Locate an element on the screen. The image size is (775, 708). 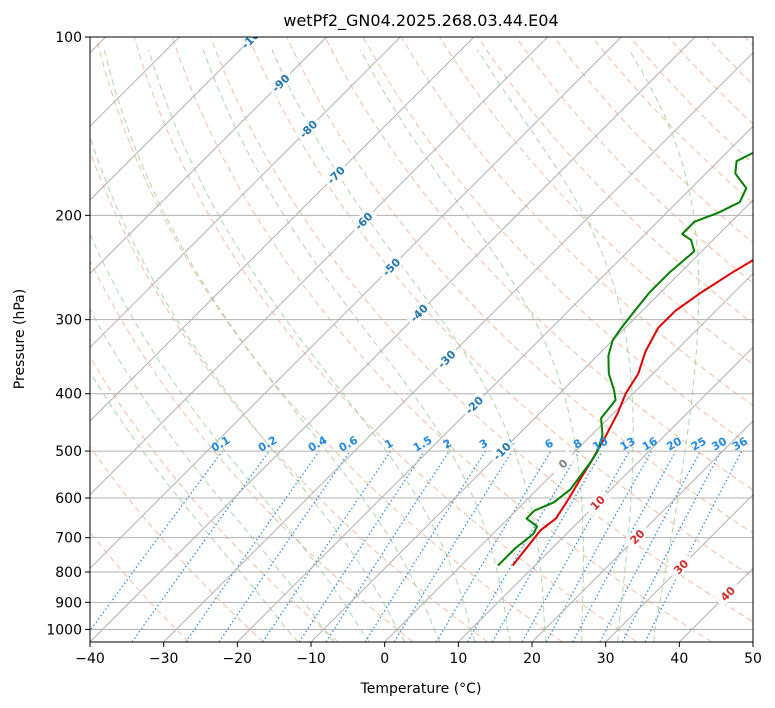
y-tick-label: 800 is located at coordinates (68, 573).